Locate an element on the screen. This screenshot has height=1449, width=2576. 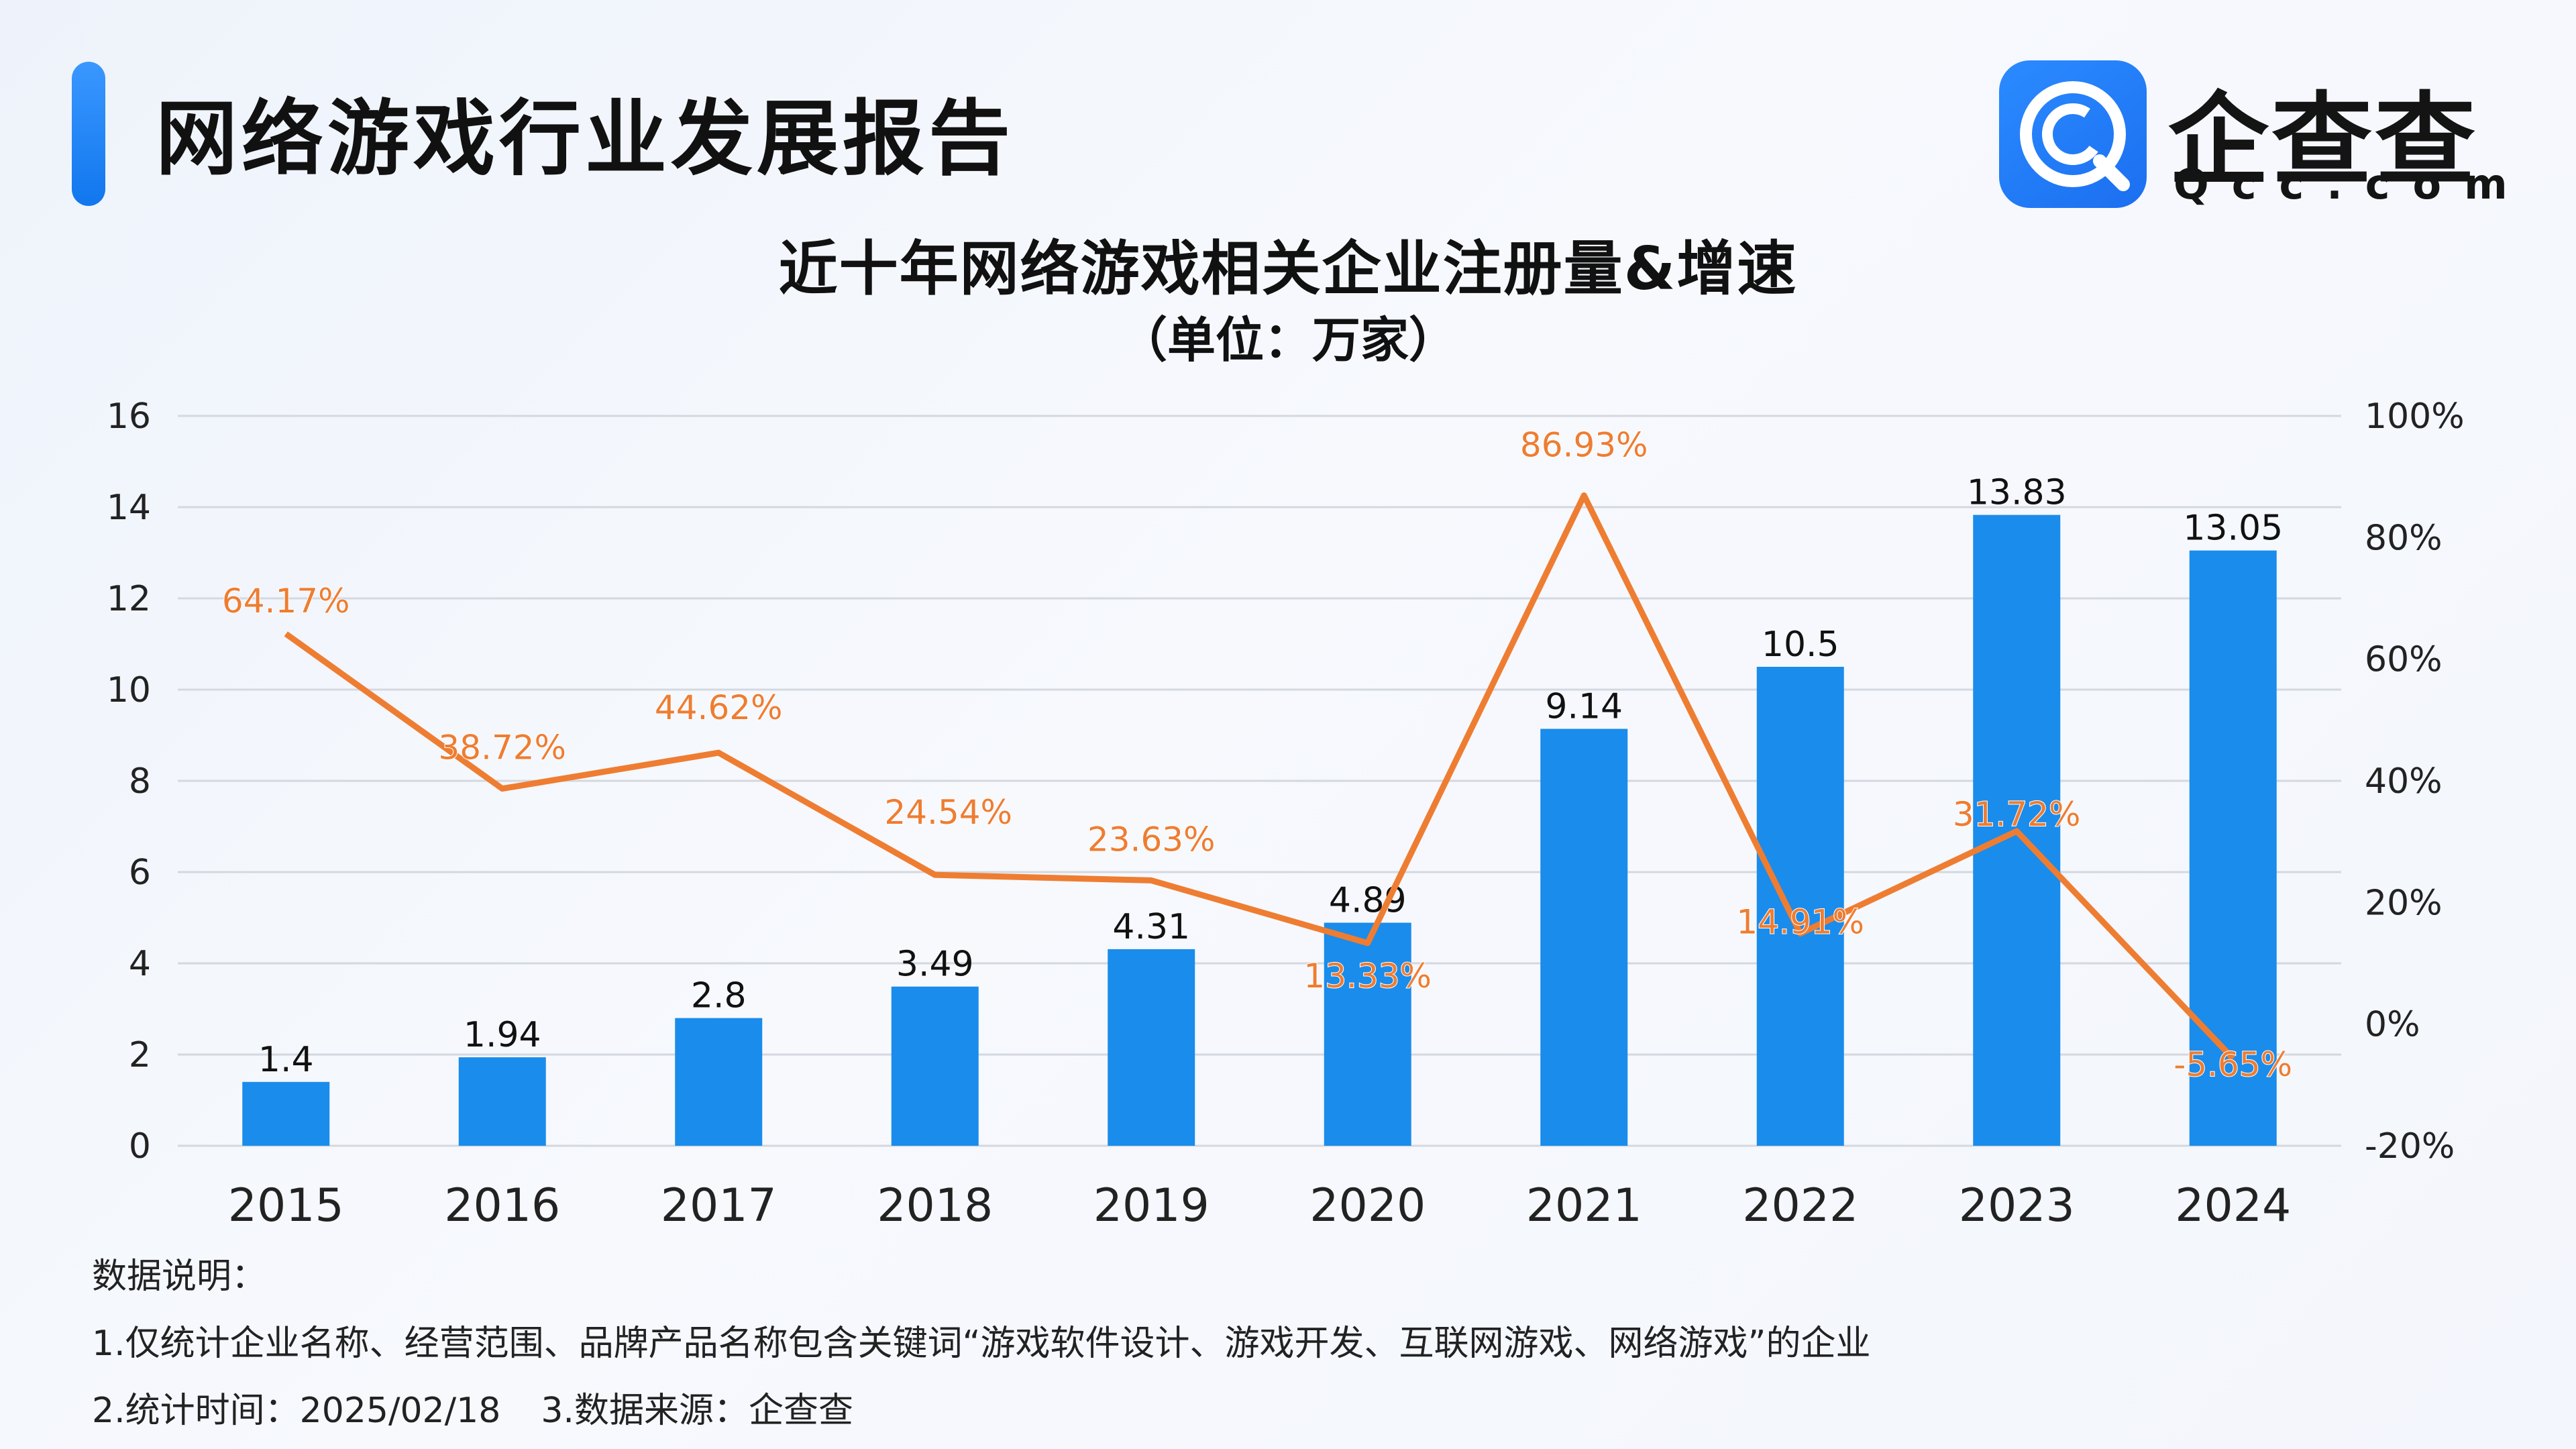
left-tick-label: 10 is located at coordinates (129, 690).